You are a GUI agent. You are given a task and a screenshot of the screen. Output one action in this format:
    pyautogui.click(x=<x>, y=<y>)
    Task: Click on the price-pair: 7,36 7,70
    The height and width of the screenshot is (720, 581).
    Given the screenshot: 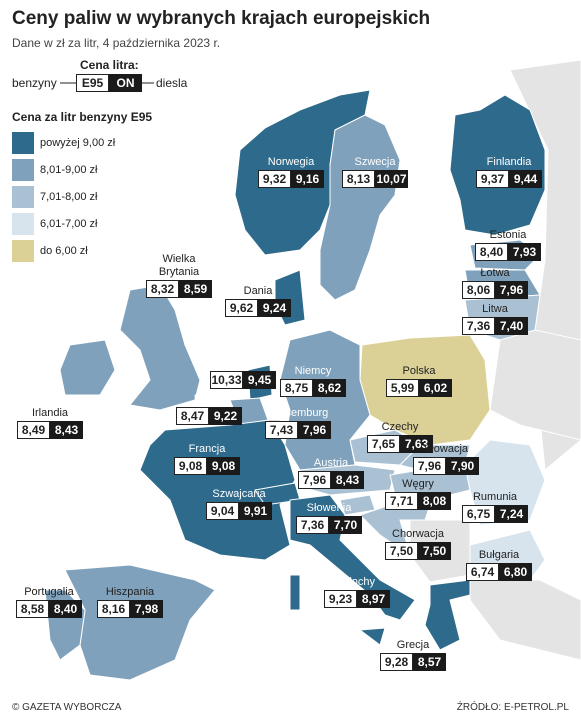 What is the action you would take?
    pyautogui.click(x=329, y=525)
    